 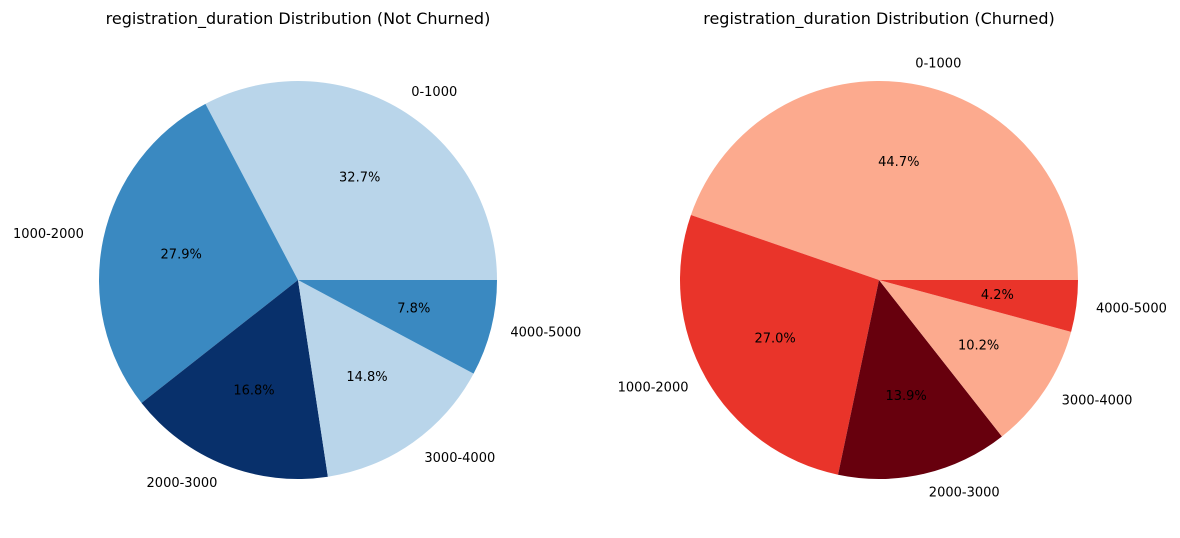 I want to click on category-label-churned-0-1000: 0-1000, so click(x=938, y=64).